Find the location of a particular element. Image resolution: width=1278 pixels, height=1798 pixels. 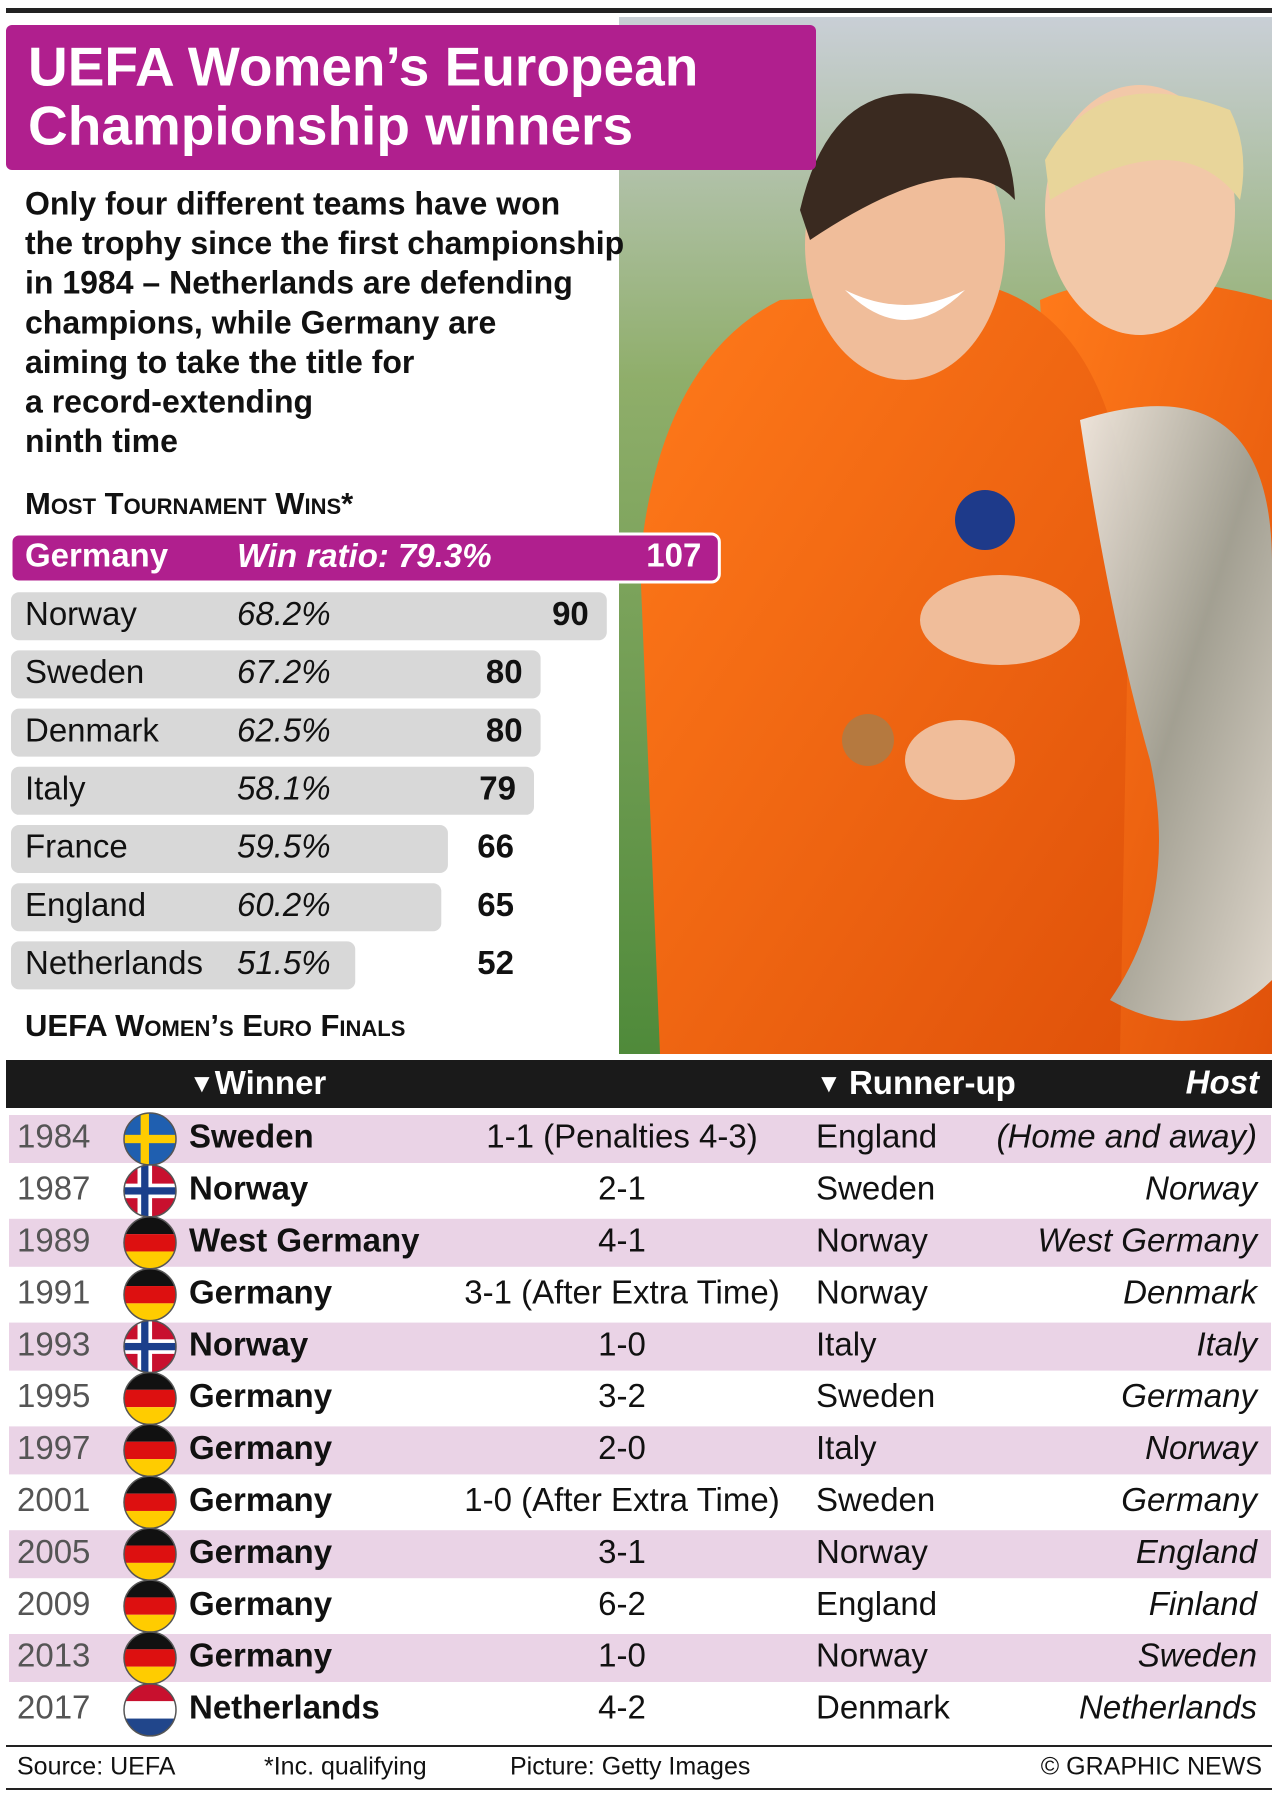

host: Norway is located at coordinates (1202, 1447).